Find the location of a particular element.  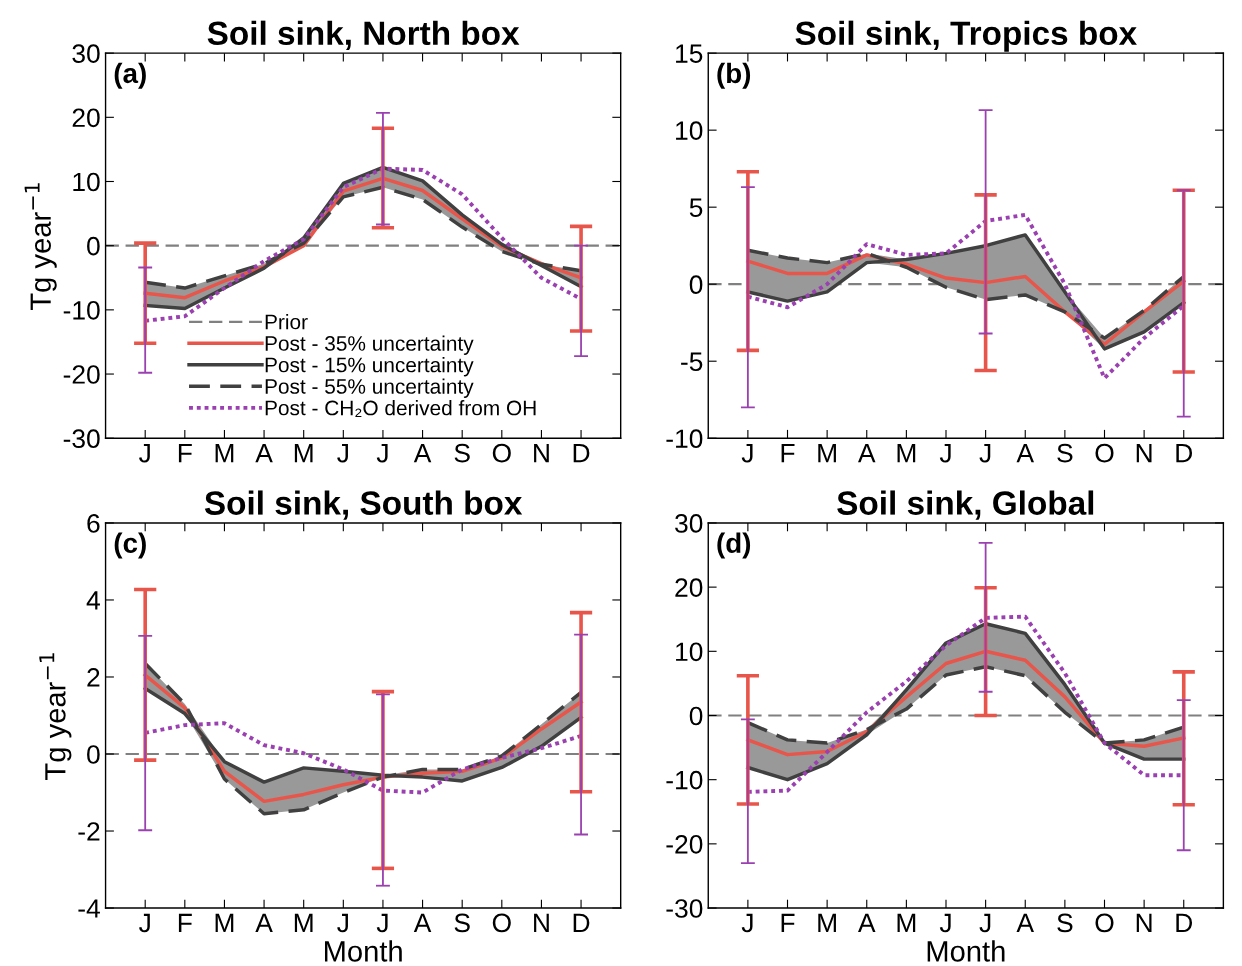

y-tick-label: -2 is located at coordinates (89, 831).